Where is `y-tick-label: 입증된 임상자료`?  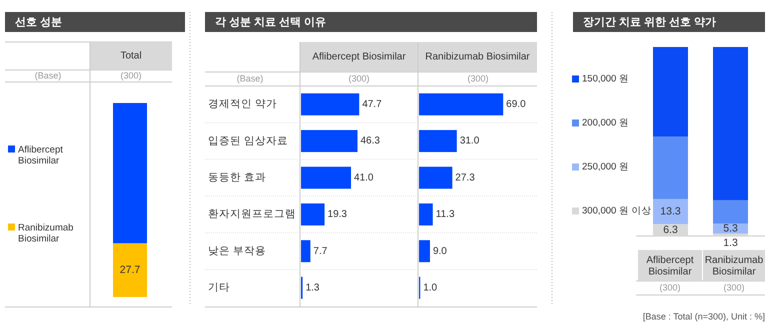 y-tick-label: 입증된 임상자료 is located at coordinates (248, 140).